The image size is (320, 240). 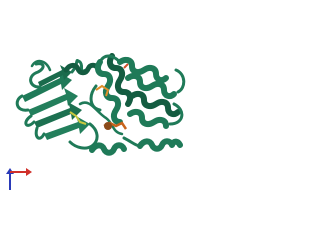 What do you see at coordinates (108, 126) in the screenshot?
I see `ligand-atom` at bounding box center [108, 126].